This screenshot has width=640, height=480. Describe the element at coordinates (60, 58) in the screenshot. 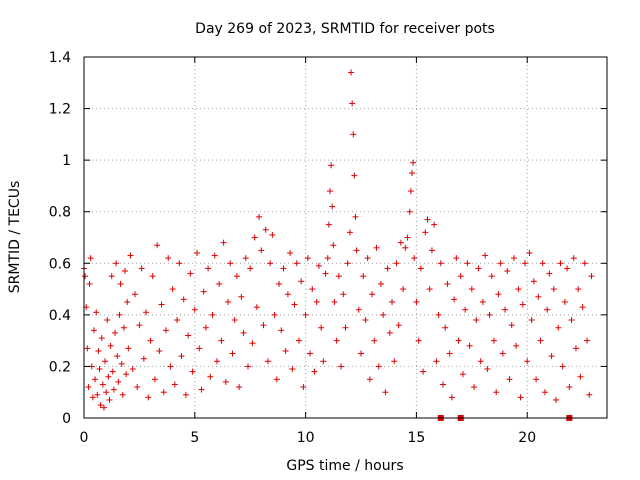

I see `y-tick-label: 1.4` at that location.